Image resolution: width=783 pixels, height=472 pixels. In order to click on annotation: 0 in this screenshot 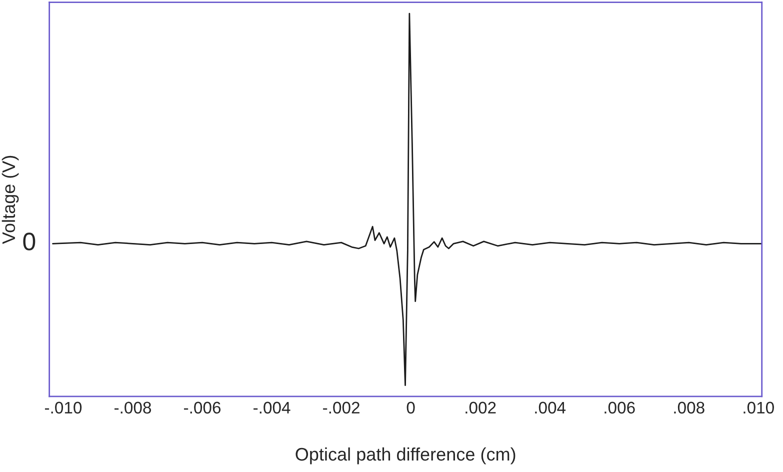, I will do `click(29, 241)`.